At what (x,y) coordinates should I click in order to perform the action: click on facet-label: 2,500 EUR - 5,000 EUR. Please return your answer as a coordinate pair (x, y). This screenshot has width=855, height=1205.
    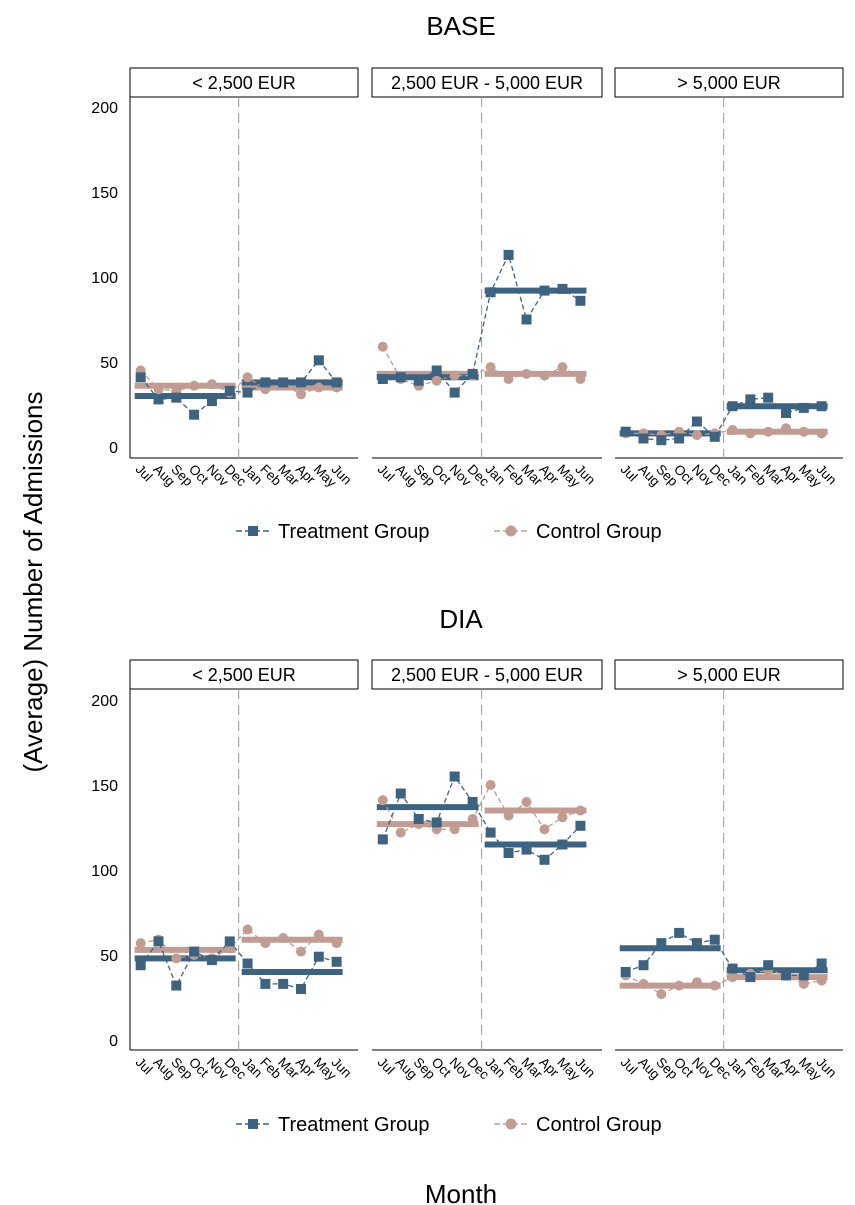
    Looking at the image, I should click on (487, 83).